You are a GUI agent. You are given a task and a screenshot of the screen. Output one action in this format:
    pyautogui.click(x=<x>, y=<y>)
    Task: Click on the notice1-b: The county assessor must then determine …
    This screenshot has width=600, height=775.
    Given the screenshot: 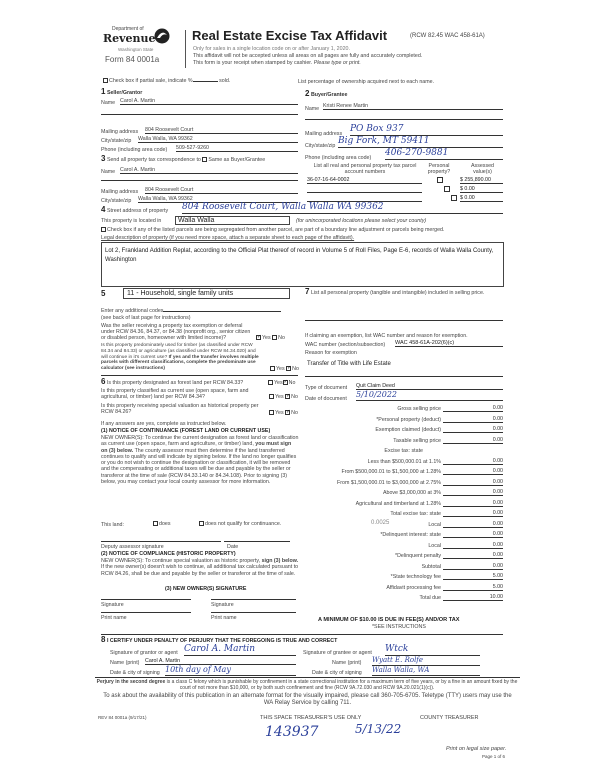 What is the action you would take?
    pyautogui.click(x=199, y=466)
    